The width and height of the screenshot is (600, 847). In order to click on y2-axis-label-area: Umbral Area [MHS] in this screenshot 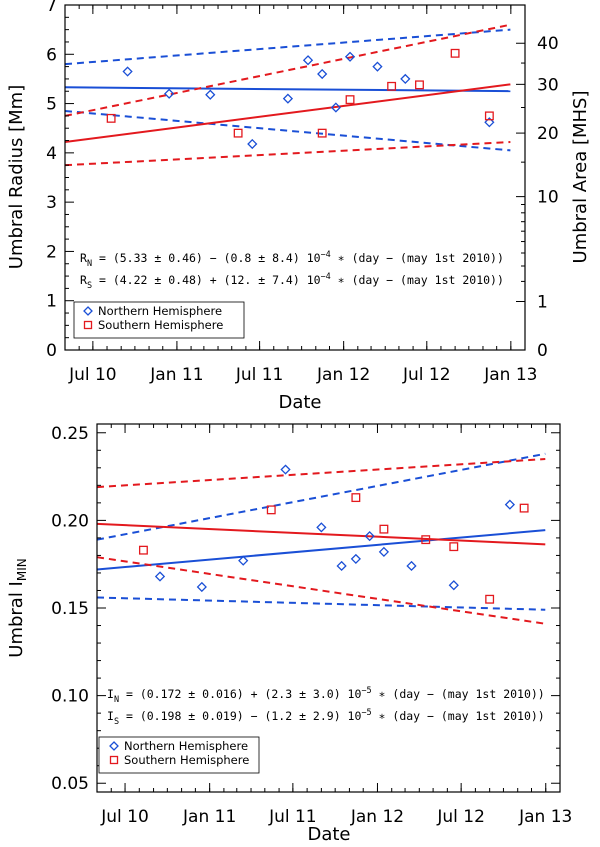, I will do `click(580, 177)`.